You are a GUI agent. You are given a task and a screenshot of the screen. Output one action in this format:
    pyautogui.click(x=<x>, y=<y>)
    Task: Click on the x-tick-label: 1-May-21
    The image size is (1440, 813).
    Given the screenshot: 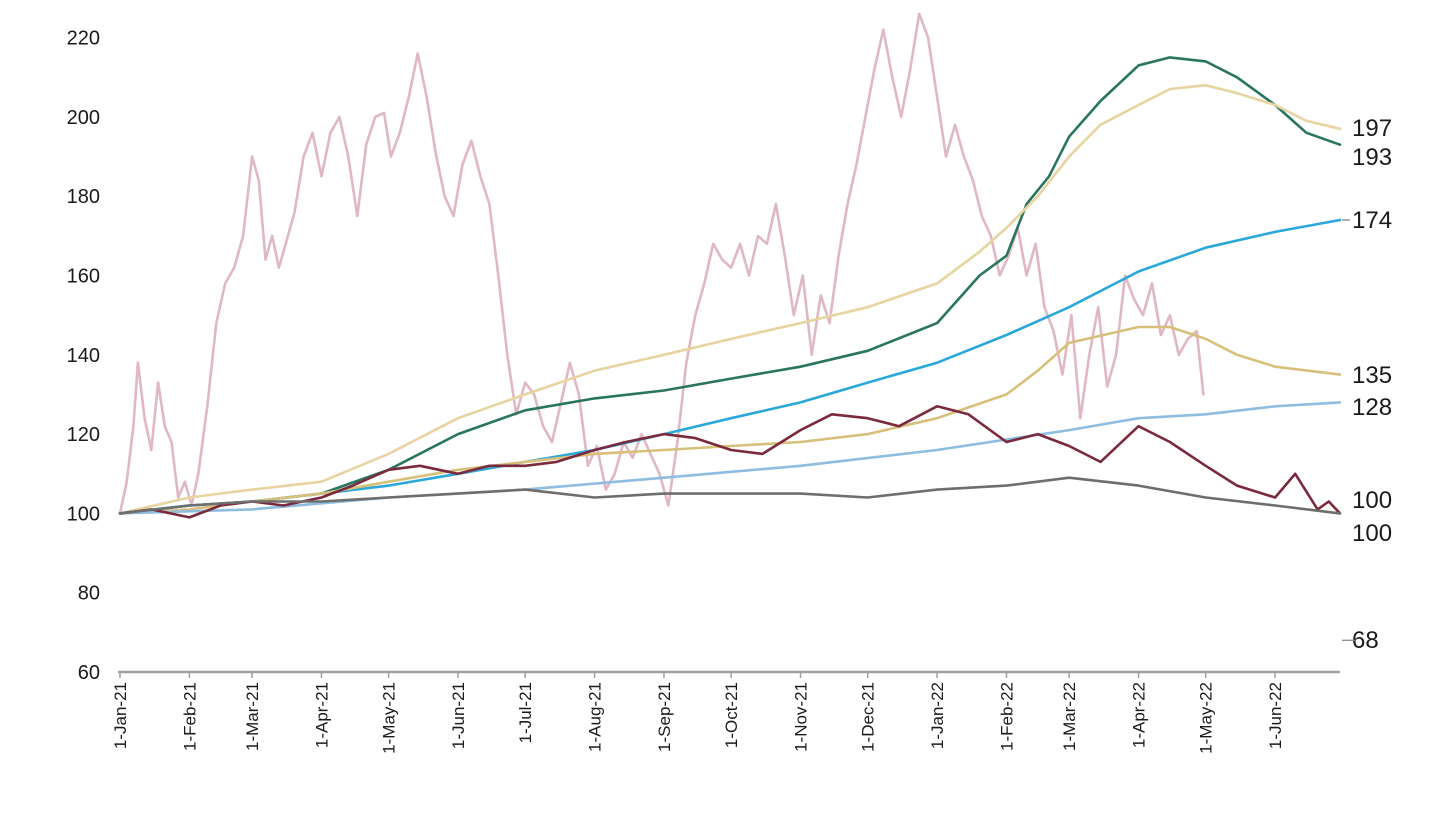 What is the action you would take?
    pyautogui.click(x=389, y=718)
    